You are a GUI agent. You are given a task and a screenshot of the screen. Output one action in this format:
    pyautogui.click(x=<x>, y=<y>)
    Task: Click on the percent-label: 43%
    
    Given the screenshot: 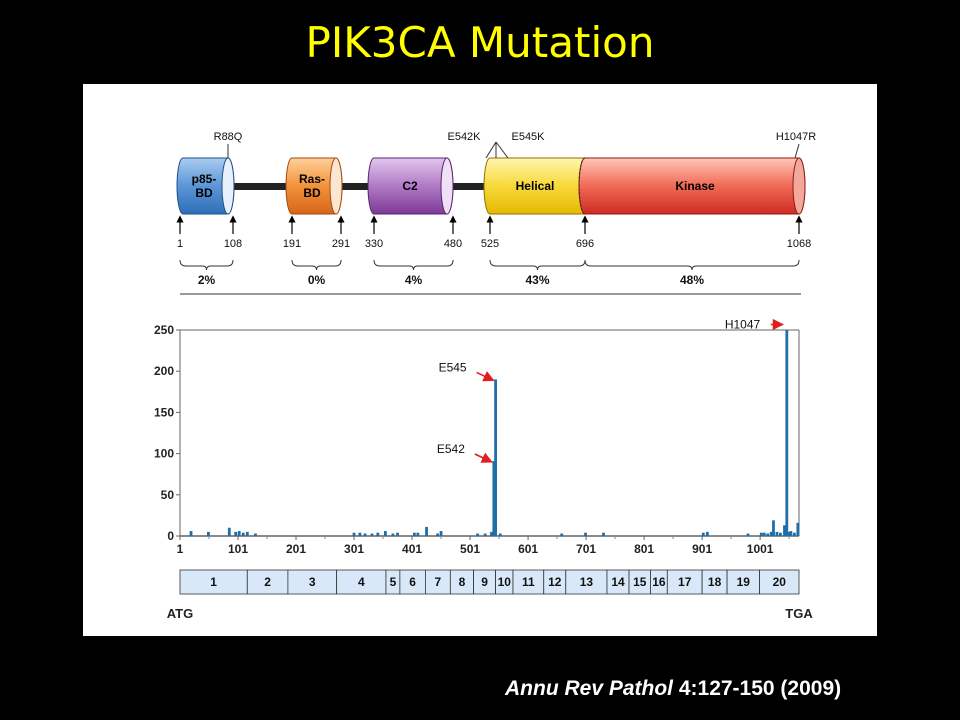 What is the action you would take?
    pyautogui.click(x=537, y=280)
    